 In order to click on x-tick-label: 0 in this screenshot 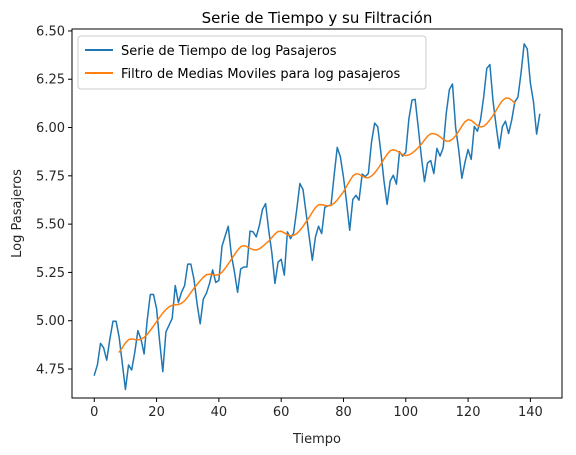, I will do `click(94, 412)`.